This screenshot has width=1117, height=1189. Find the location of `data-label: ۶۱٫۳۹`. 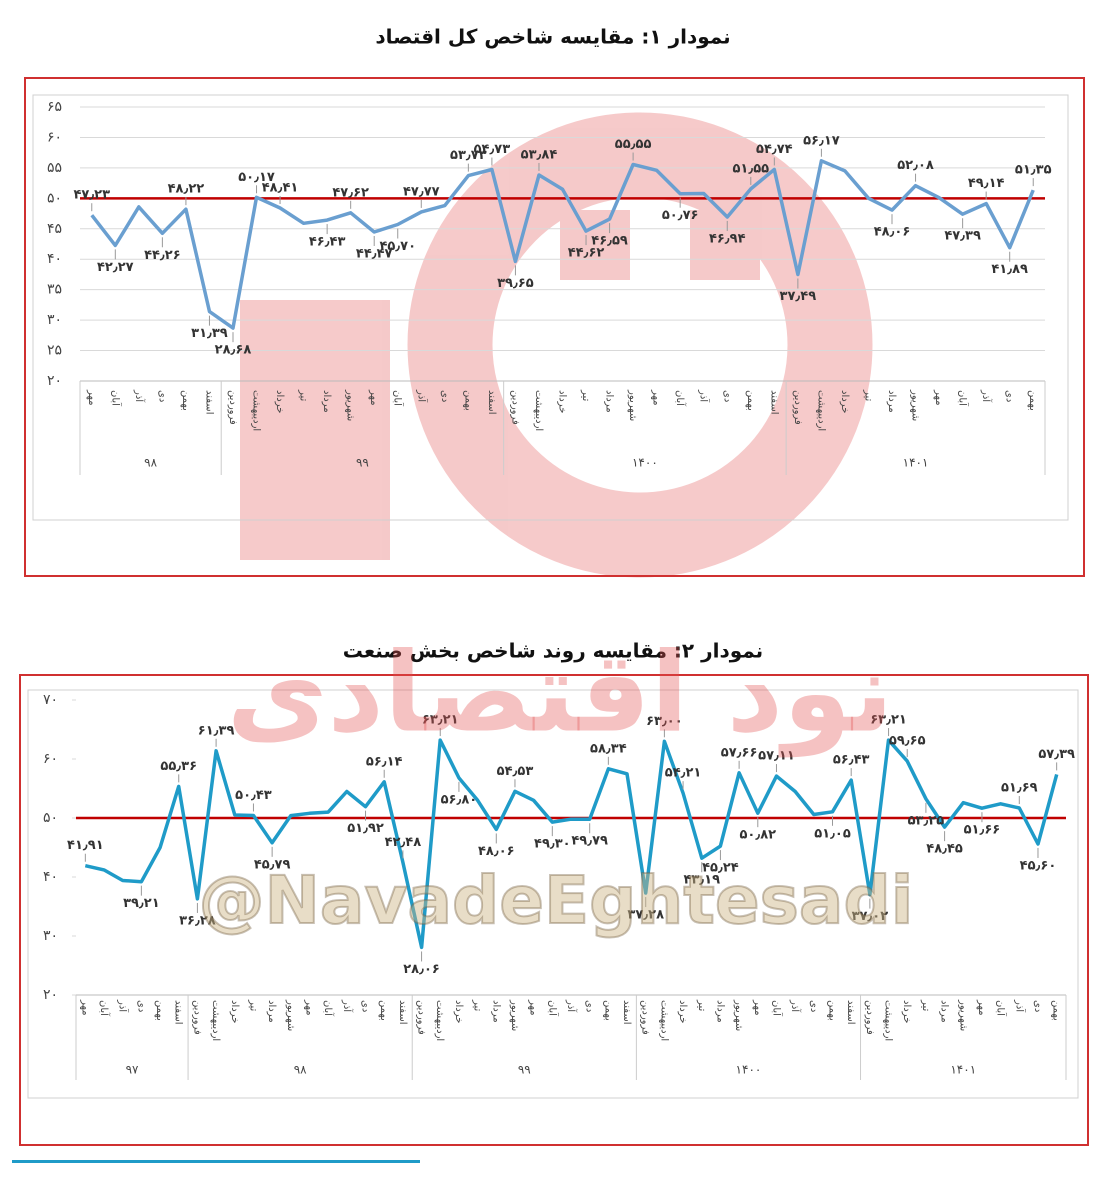

data-label: ۶۱٫۳۹ is located at coordinates (216, 730).